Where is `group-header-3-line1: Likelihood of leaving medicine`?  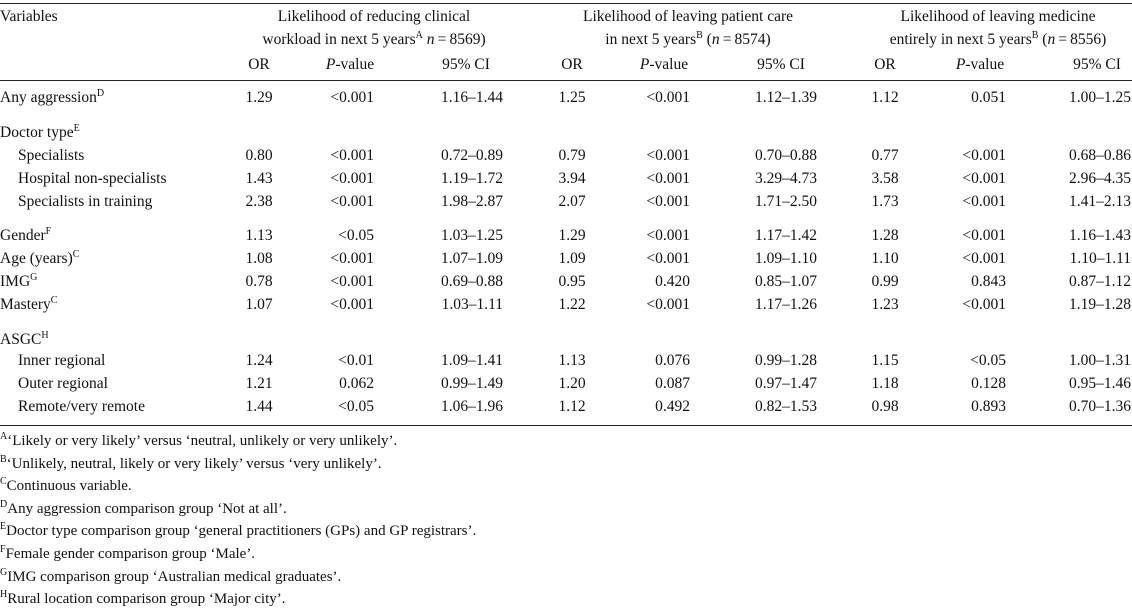 group-header-3-line1: Likelihood of leaving medicine is located at coordinates (998, 16).